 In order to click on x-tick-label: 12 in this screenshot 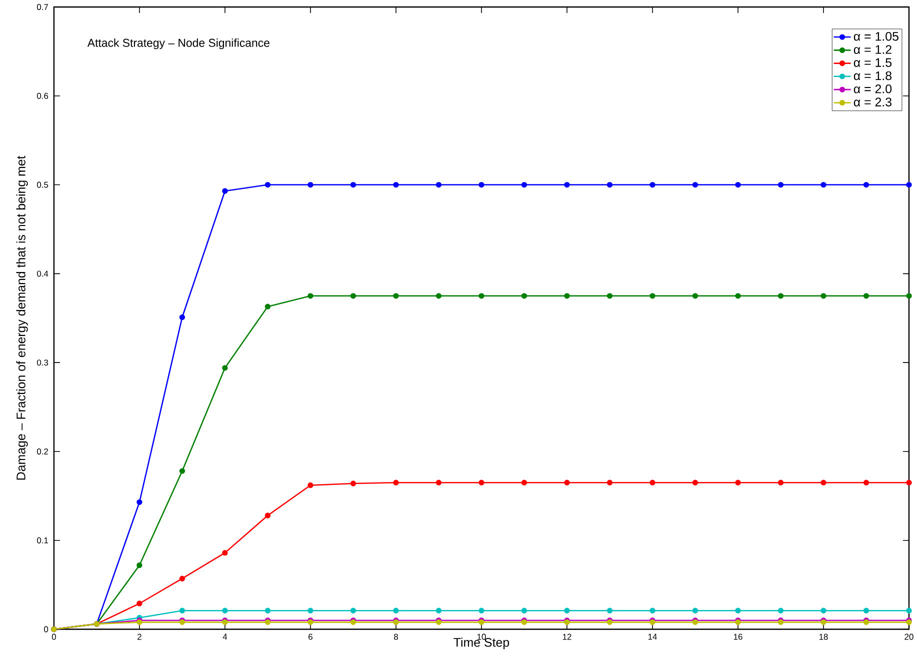, I will do `click(567, 637)`.